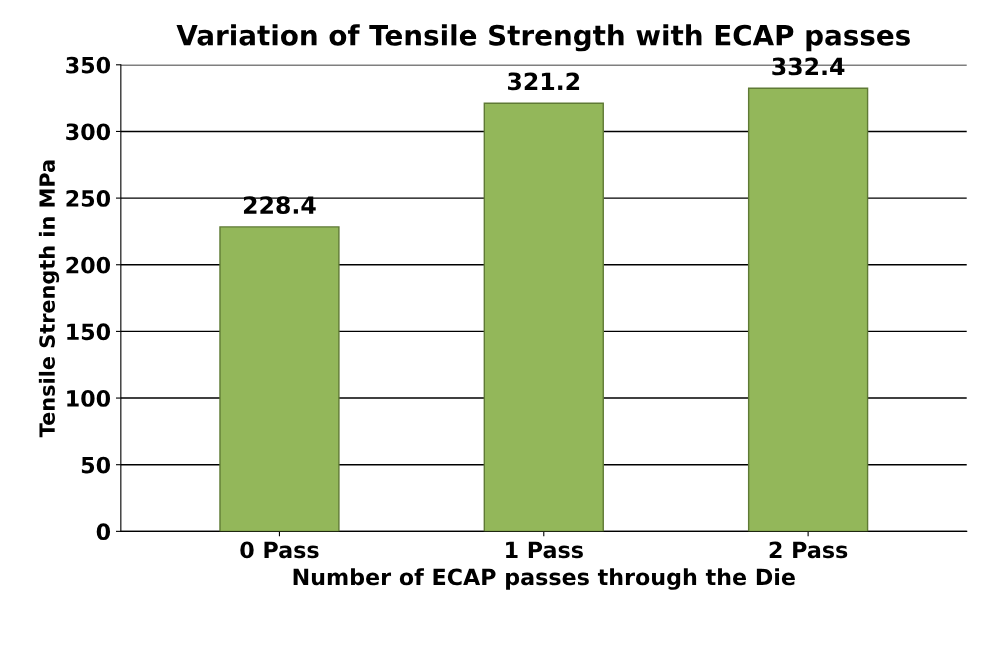 The width and height of the screenshot is (1007, 648). What do you see at coordinates (279, 205) in the screenshot?
I see `data-label: 228.4` at bounding box center [279, 205].